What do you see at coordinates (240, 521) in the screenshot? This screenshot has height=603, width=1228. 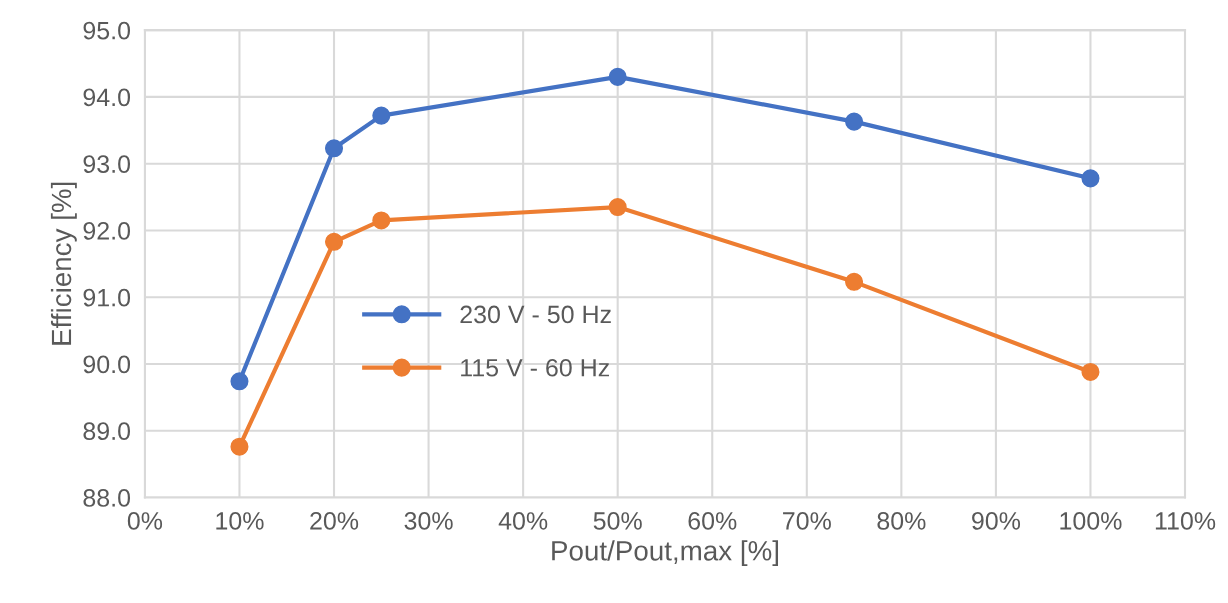 I see `x-tick-label: 10%` at bounding box center [240, 521].